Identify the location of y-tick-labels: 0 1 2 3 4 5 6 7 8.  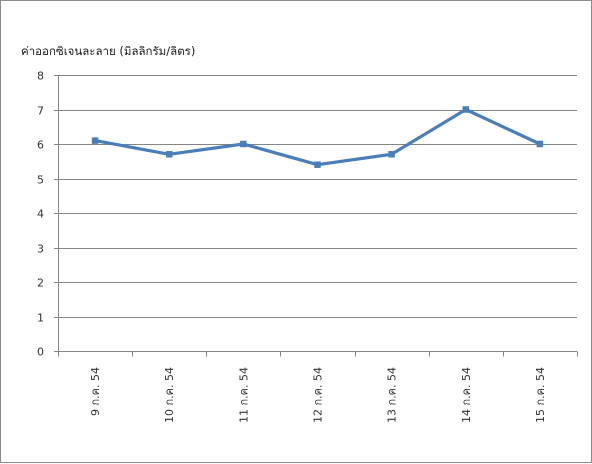
(40, 214).